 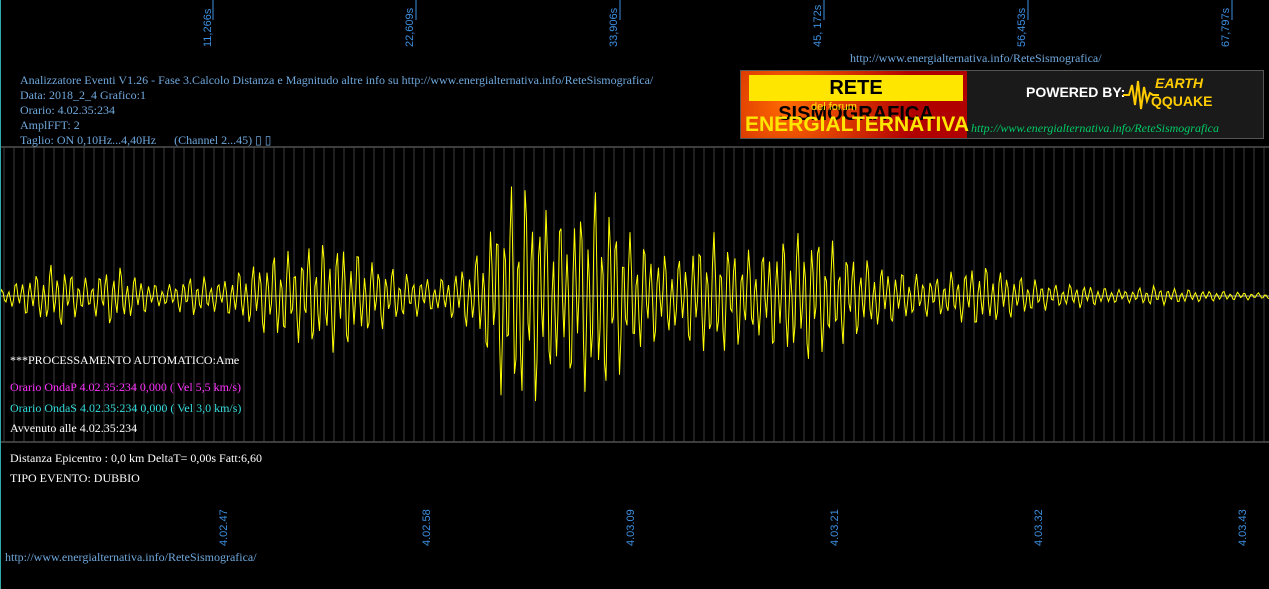 I want to click on seismic-wave-icon, so click(x=1141, y=95).